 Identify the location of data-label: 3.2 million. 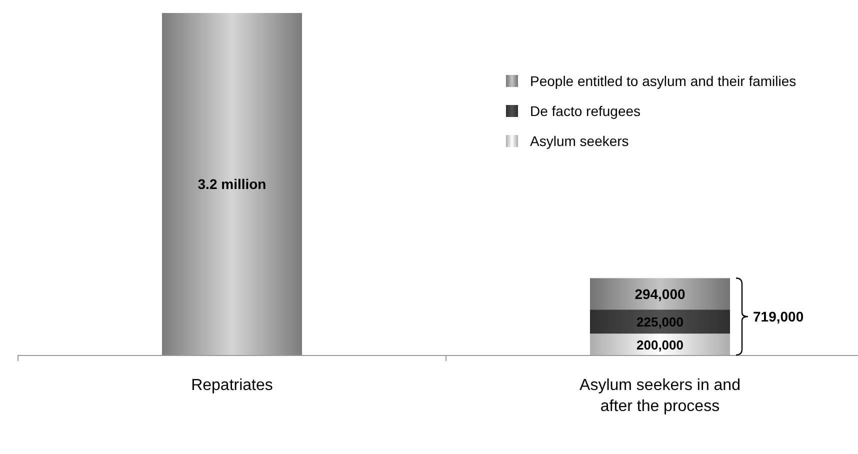
(232, 184).